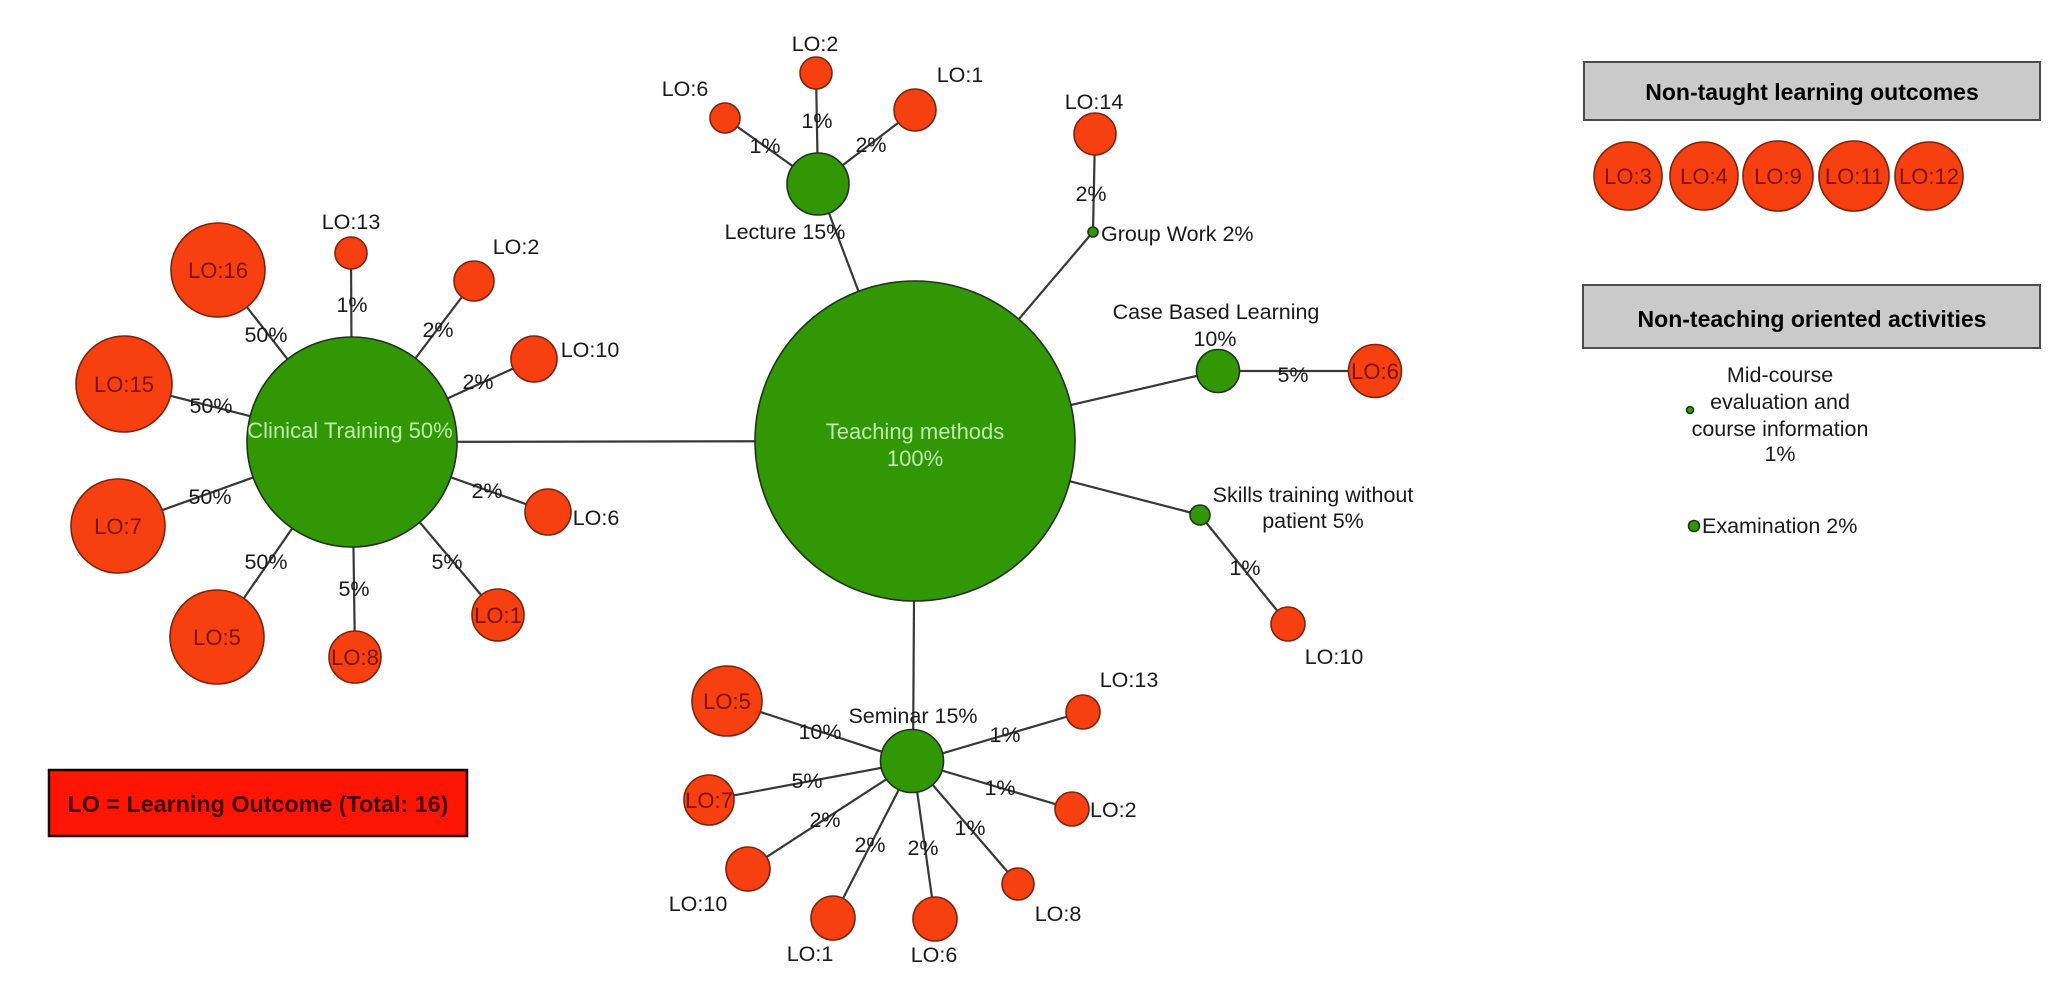  I want to click on svg-text: Non-taught learning outcomes, so click(1812, 92).